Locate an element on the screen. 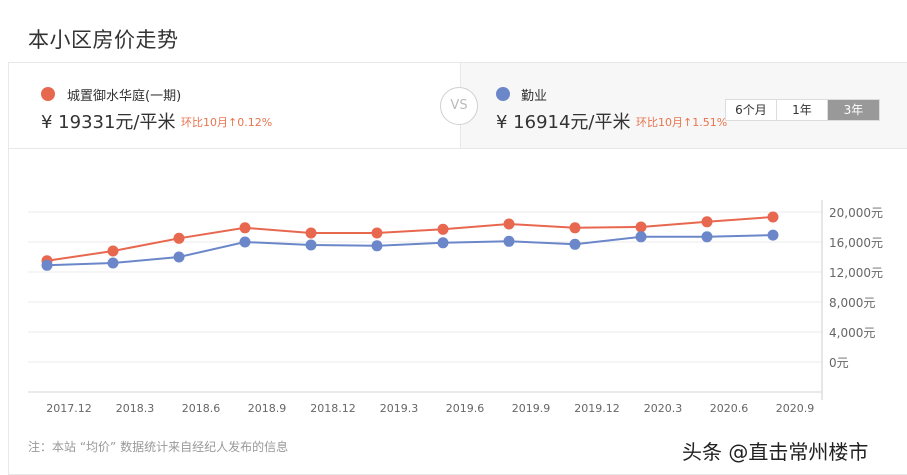  series-b-name: 勤业 is located at coordinates (534, 96).